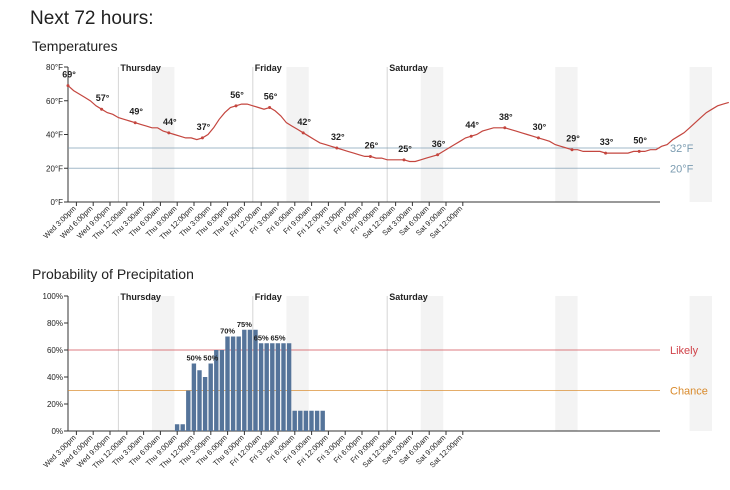  Describe the element at coordinates (540, 127) in the screenshot. I see `temperature-data-label: 30°` at that location.